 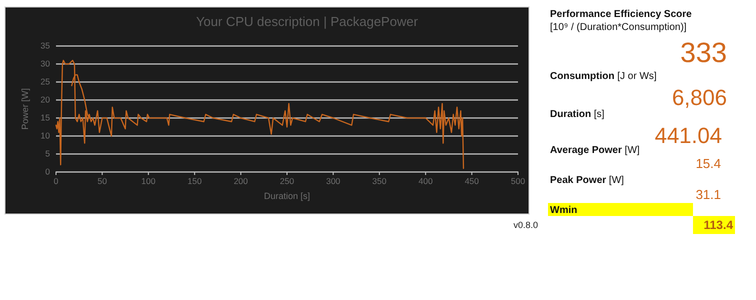 I want to click on x-tick-label: 250, so click(x=287, y=181).